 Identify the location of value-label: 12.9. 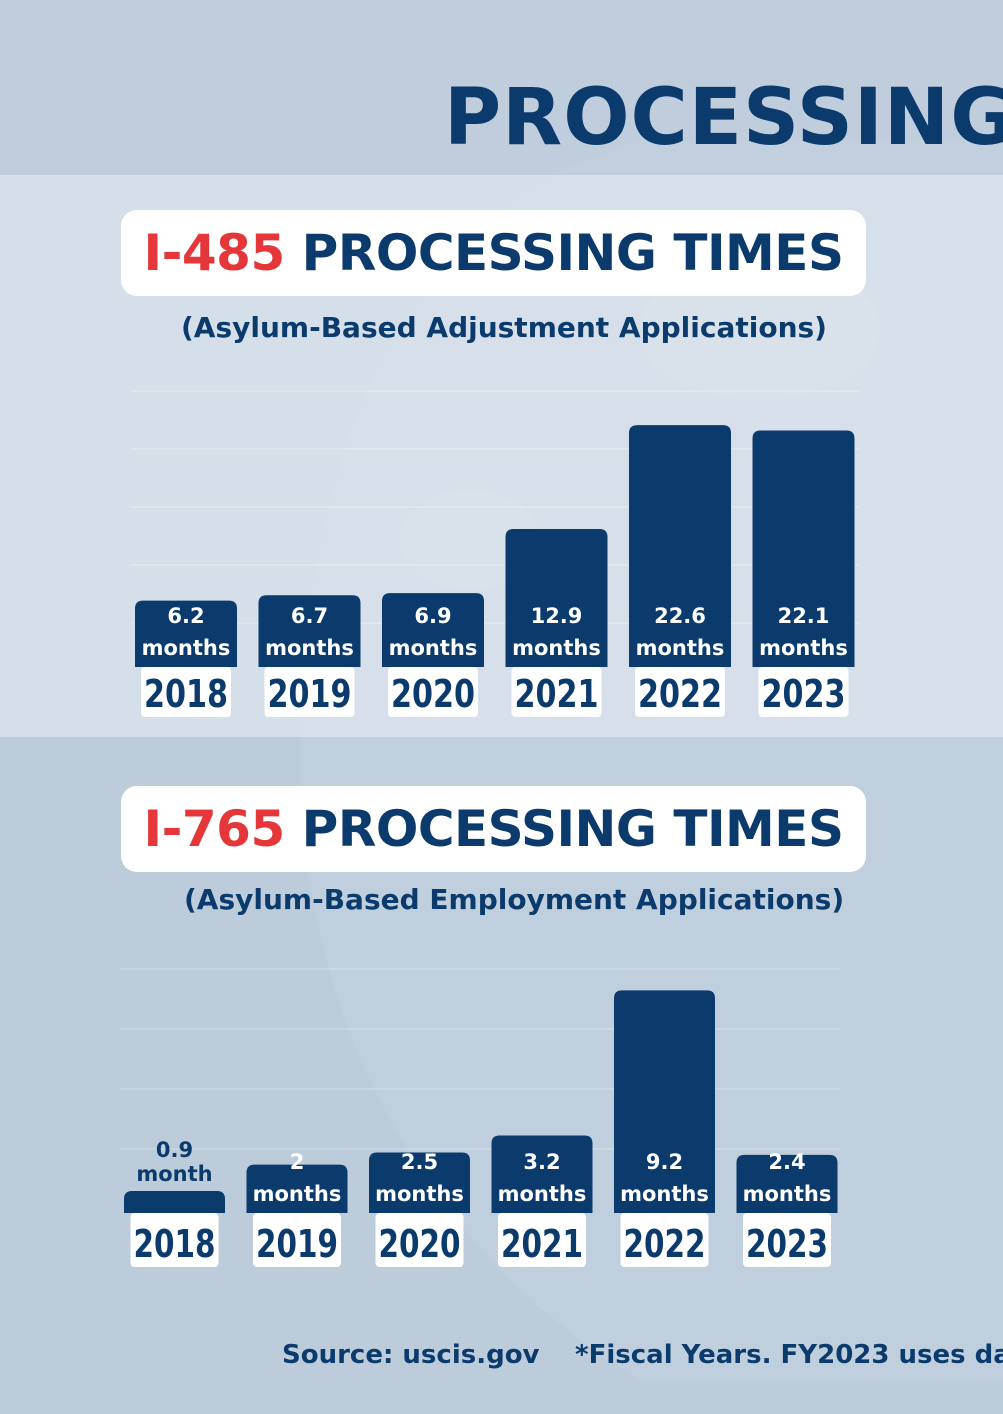
(557, 616).